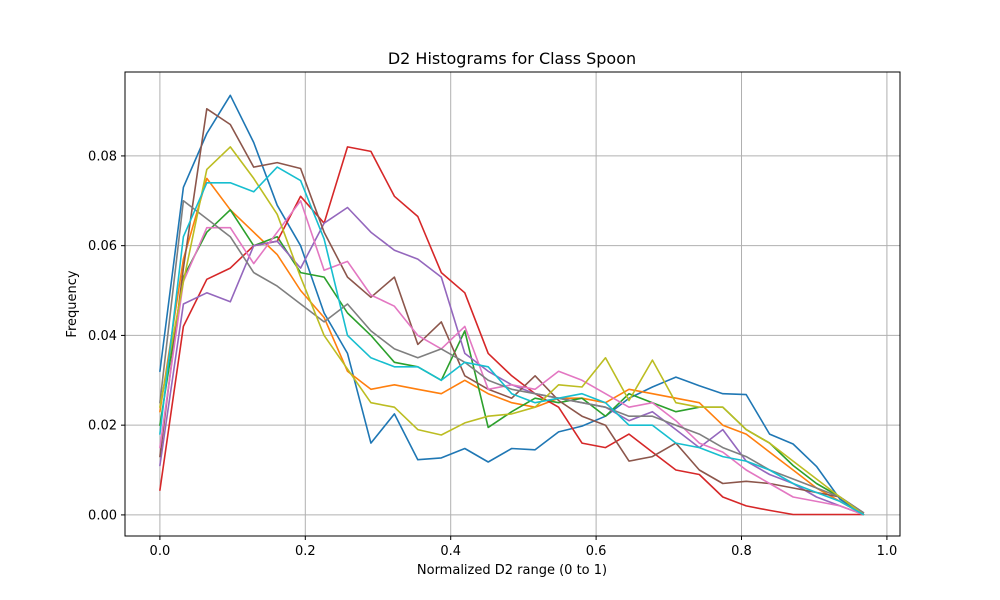 This screenshot has width=1000, height=600. I want to click on chart-title: D2 Histograms for Class Spoon, so click(512, 58).